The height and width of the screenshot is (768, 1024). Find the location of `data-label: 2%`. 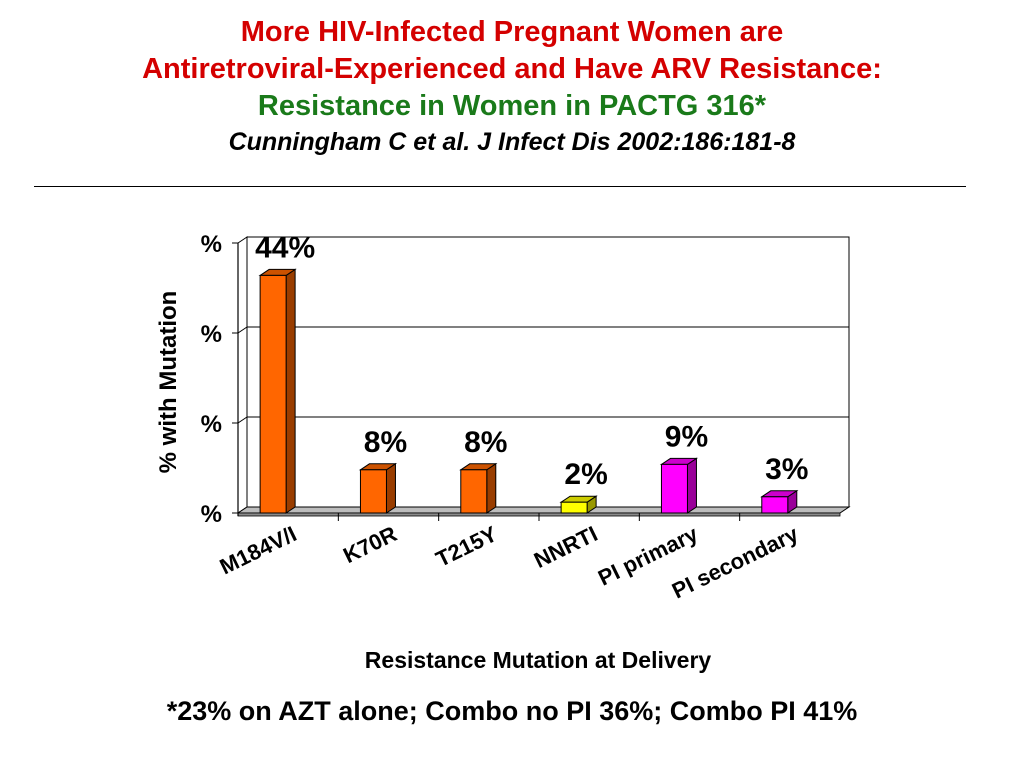

data-label: 2% is located at coordinates (585, 474).